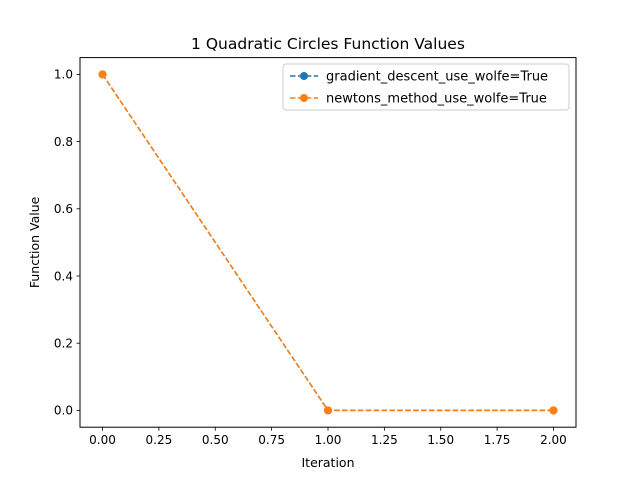 The width and height of the screenshot is (640, 480). Describe the element at coordinates (63, 411) in the screenshot. I see `y-tick-label: 0.0` at that location.